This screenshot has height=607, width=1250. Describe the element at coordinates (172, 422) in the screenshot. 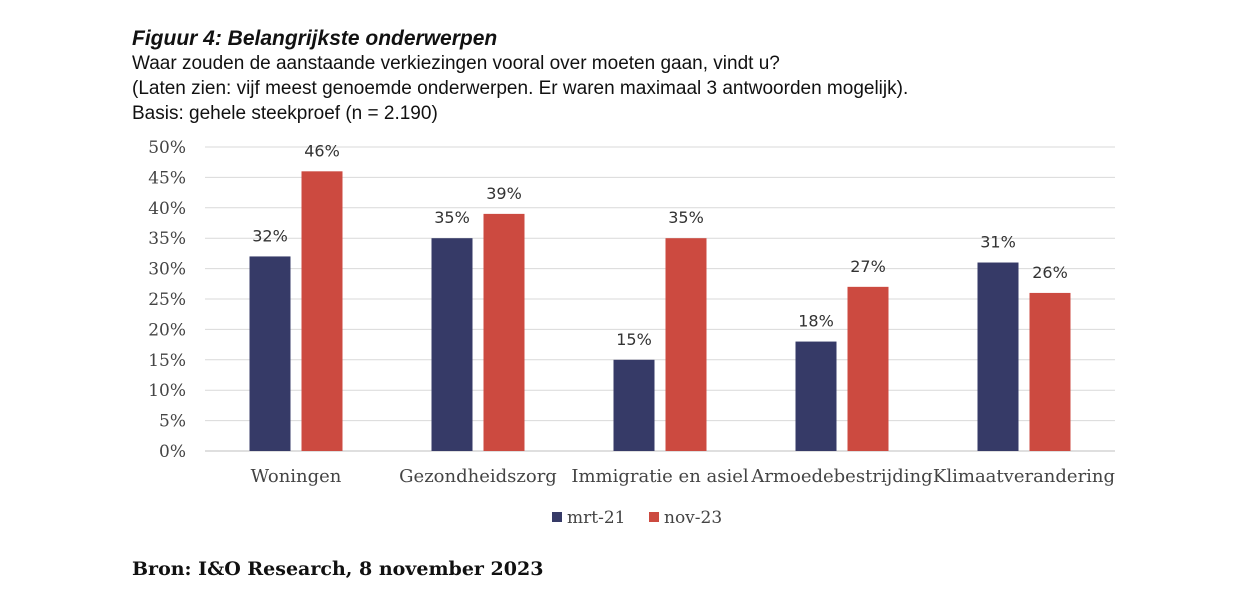

I see `y-tick-label: 5%` at that location.